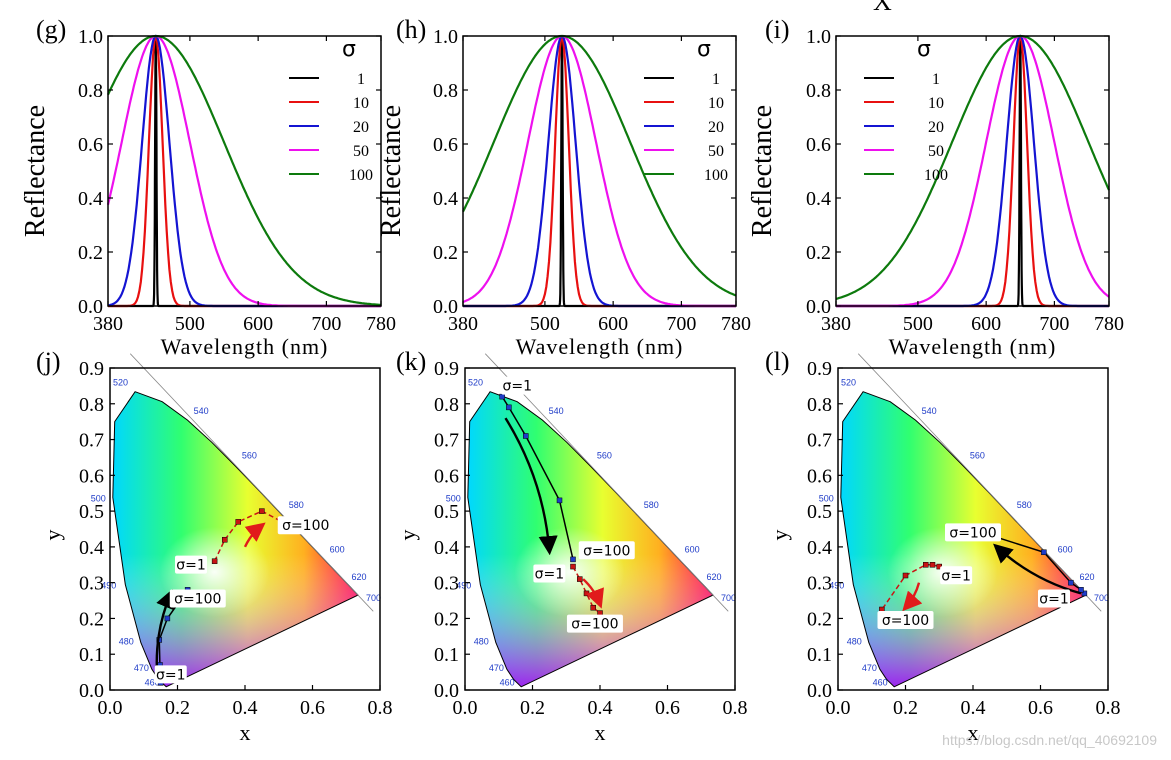 The width and height of the screenshot is (1171, 760). I want to click on legend-label-10: 10, so click(361, 103).